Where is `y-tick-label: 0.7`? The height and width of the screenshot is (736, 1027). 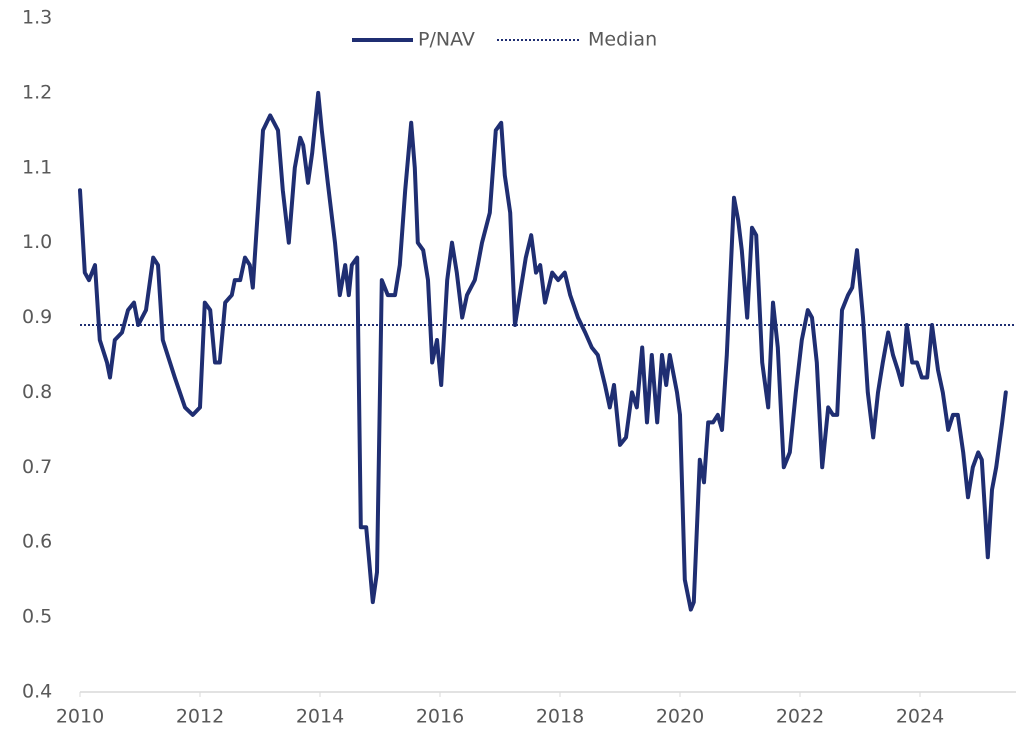
y-tick-label: 0.7 is located at coordinates (37, 467).